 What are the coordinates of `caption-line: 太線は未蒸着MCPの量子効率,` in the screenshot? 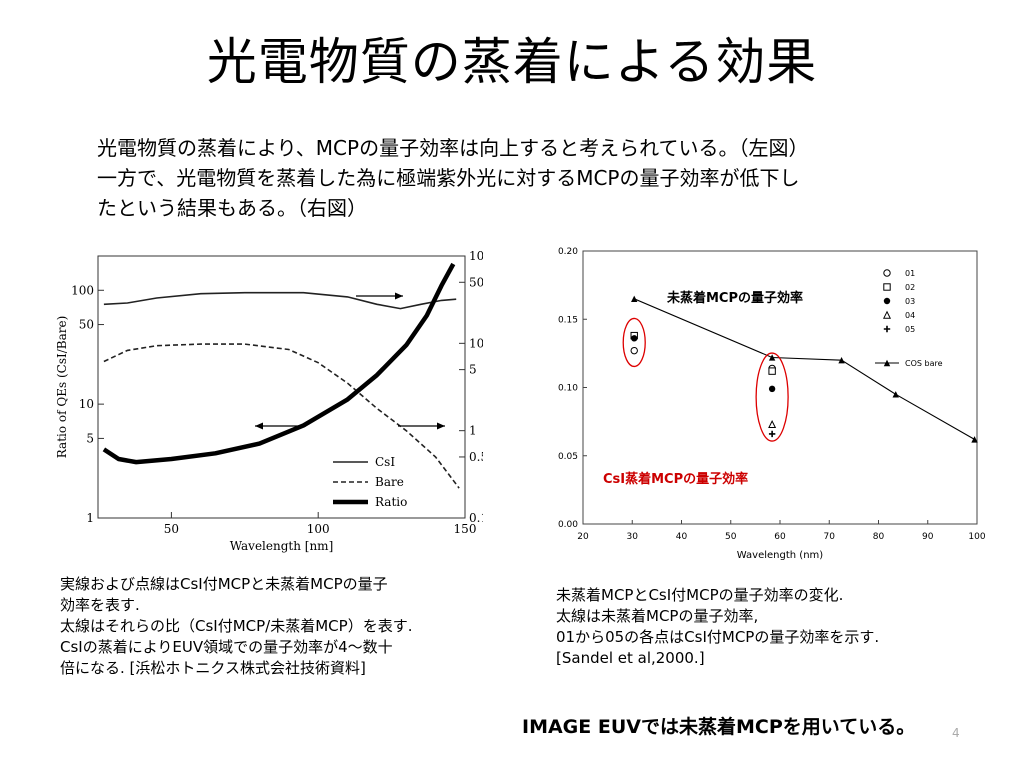 It's located at (657, 616).